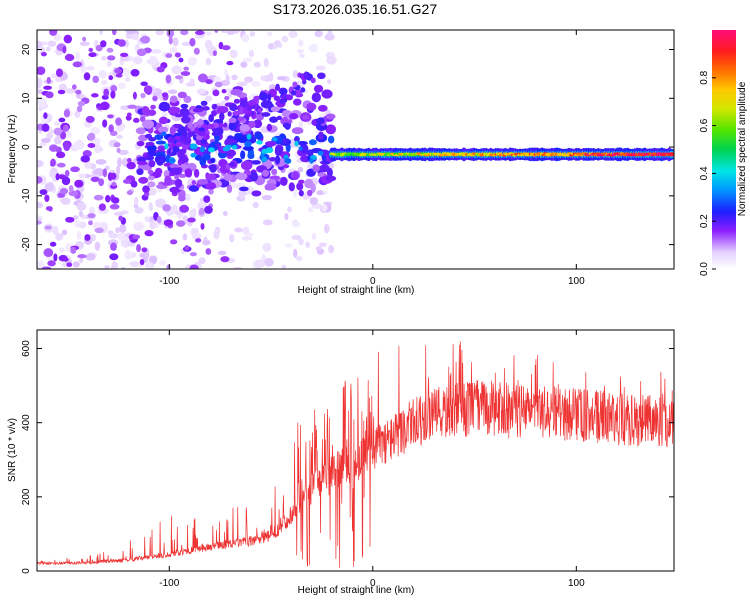 The height and width of the screenshot is (600, 750). Describe the element at coordinates (26, 50) in the screenshot. I see `spectrogram-ytick-label: 20` at that location.